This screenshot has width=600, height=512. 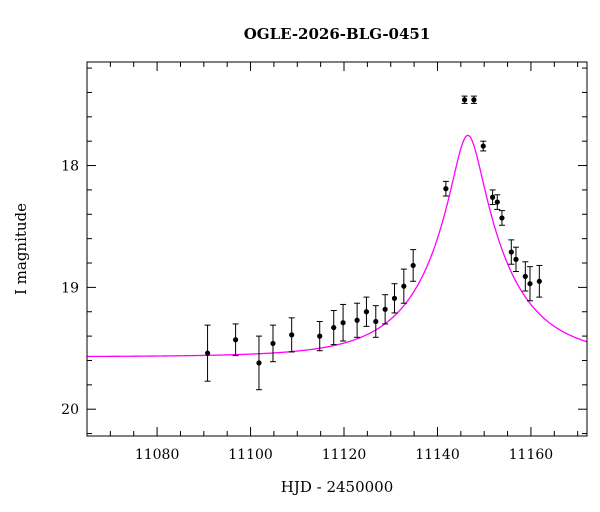 I want to click on x-tick-label: 11160, so click(x=531, y=455).